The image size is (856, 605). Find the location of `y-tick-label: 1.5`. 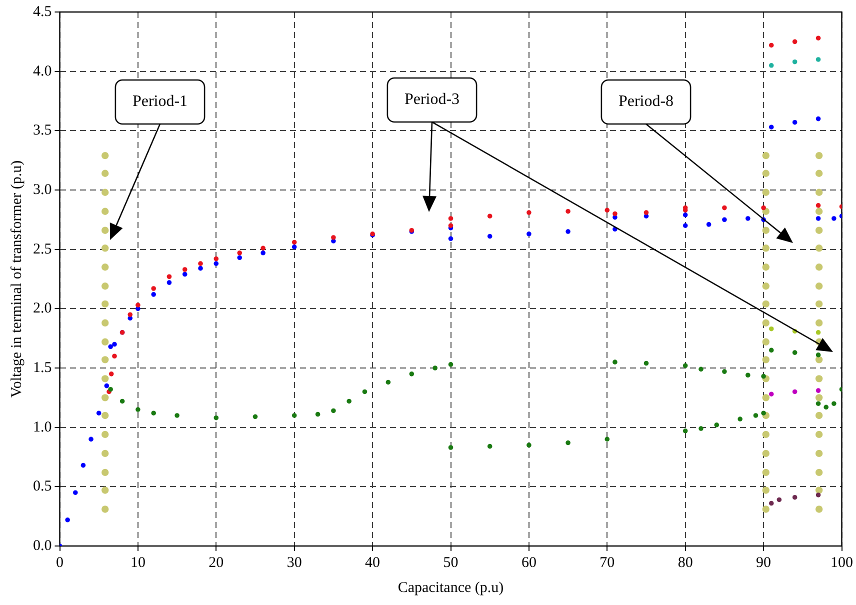

y-tick-label: 1.5 is located at coordinates (42, 368).